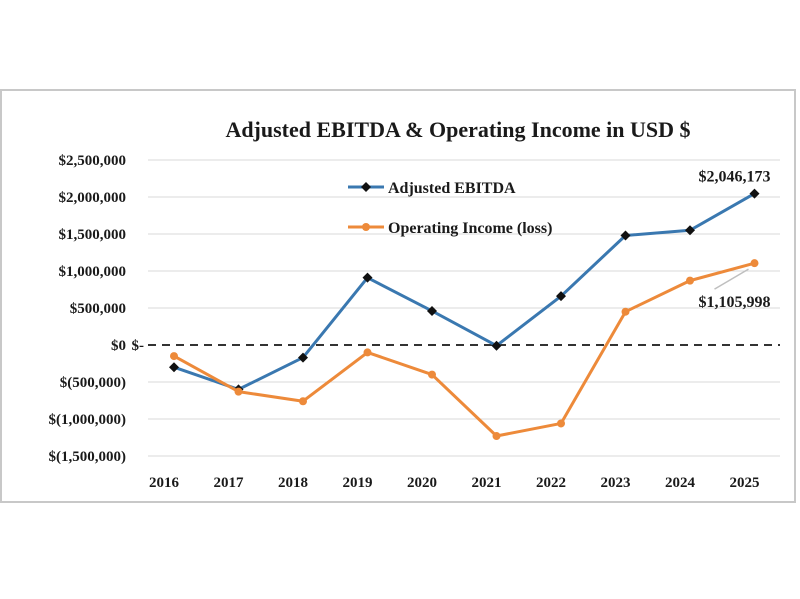 This screenshot has height=599, width=800. Describe the element at coordinates (93, 235) in the screenshot. I see `y-tick-label: $1,500,000` at that location.